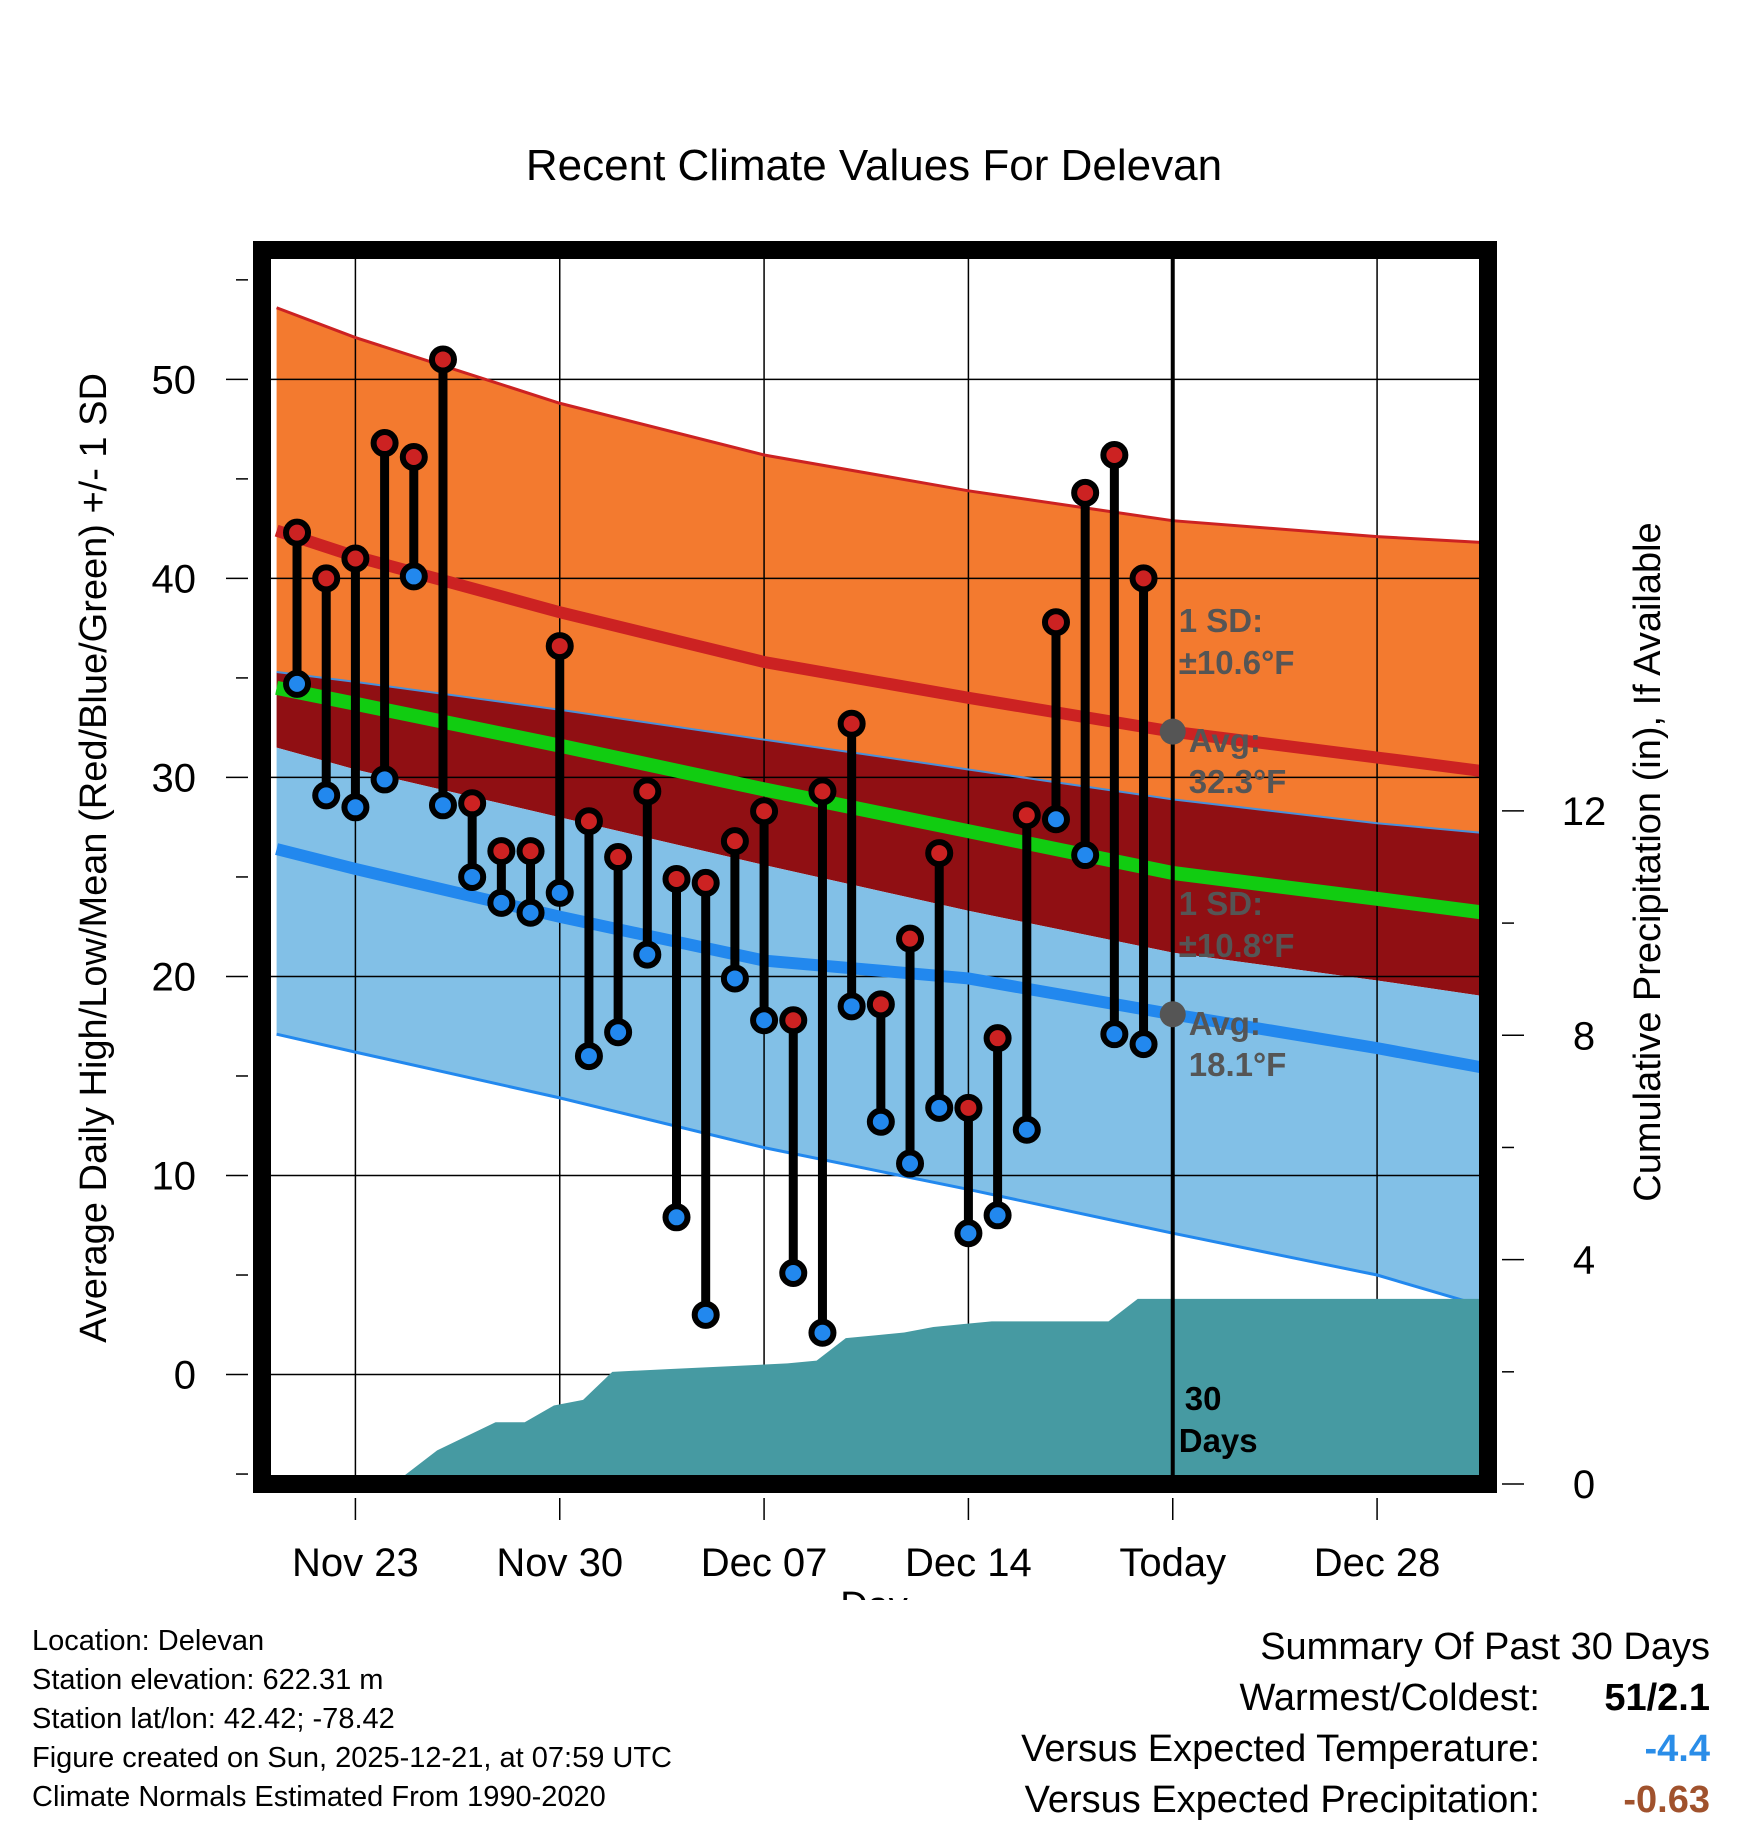 The width and height of the screenshot is (1748, 1828). What do you see at coordinates (764, 1563) in the screenshot?
I see `x-tick-label: Dec 07` at bounding box center [764, 1563].